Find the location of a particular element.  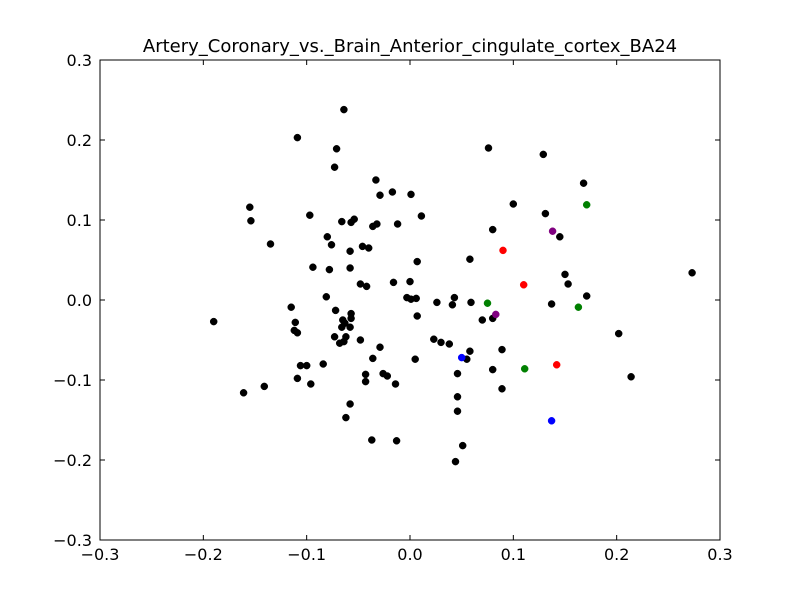

y-tick-label-4: 0.1 is located at coordinates (79, 220).